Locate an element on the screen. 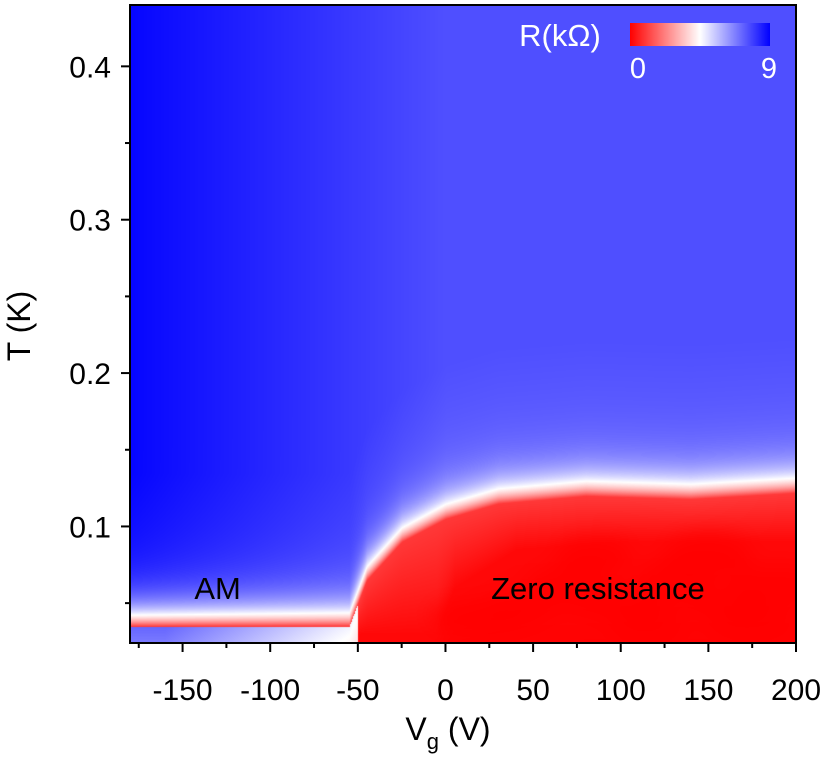 The height and width of the screenshot is (763, 830). zero-resistance-region is located at coordinates (613, 588).